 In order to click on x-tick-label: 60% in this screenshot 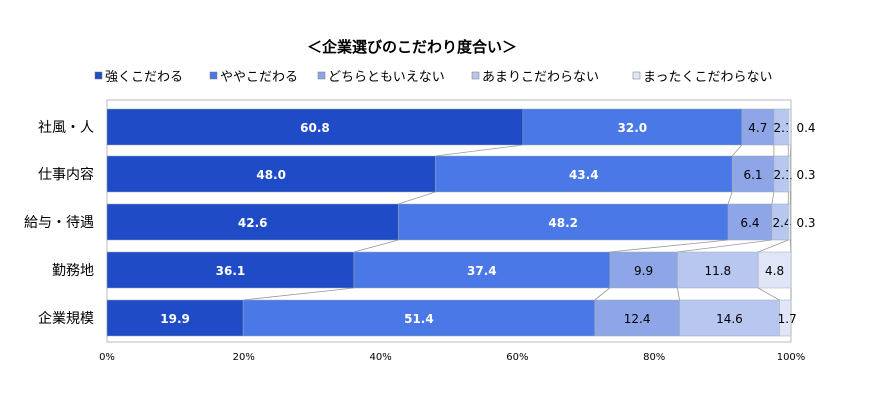, I will do `click(517, 357)`.